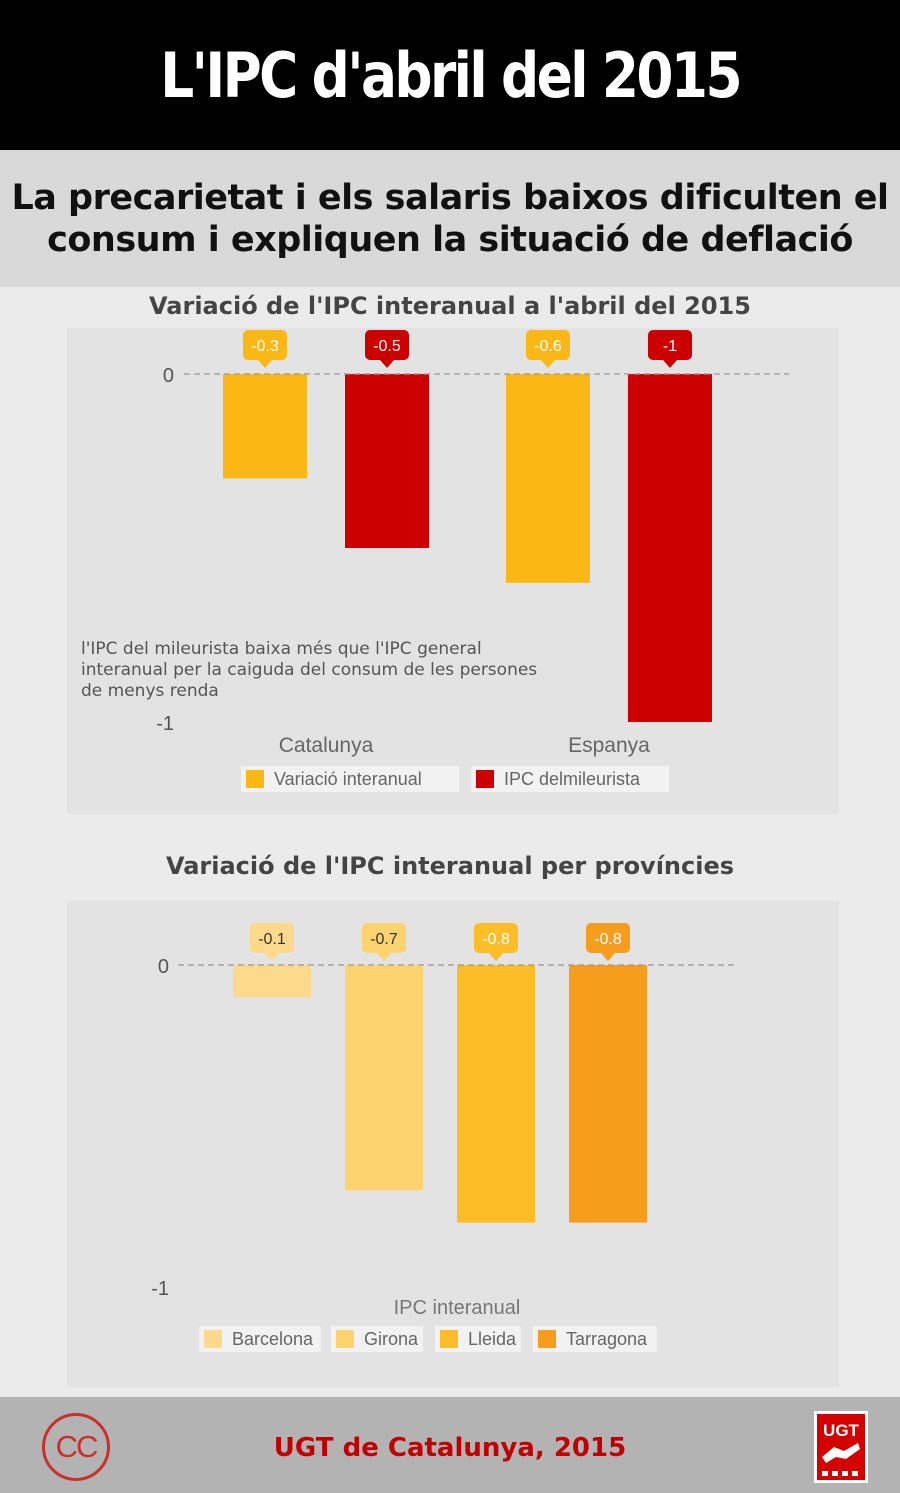 The image size is (900, 1493). I want to click on chart1-data-label-1-1: -1, so click(670, 346).